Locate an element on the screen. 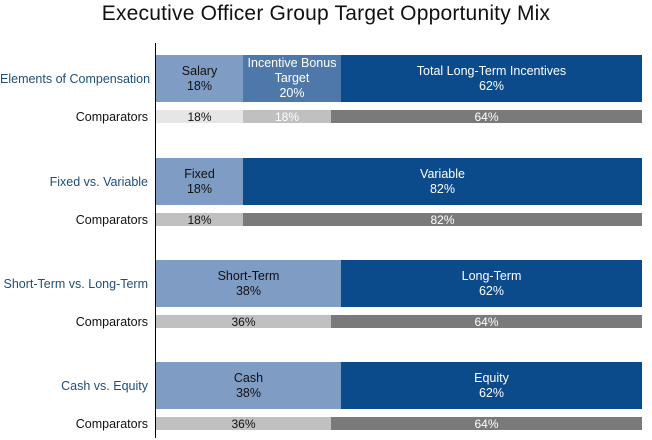  group-label: Fixed vs. Variable is located at coordinates (98, 181).